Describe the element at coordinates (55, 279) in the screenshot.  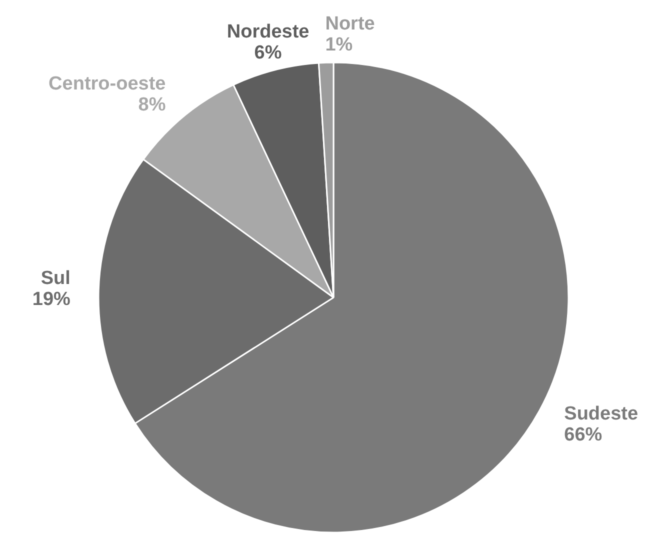
I see `slice-label: Sul` at that location.